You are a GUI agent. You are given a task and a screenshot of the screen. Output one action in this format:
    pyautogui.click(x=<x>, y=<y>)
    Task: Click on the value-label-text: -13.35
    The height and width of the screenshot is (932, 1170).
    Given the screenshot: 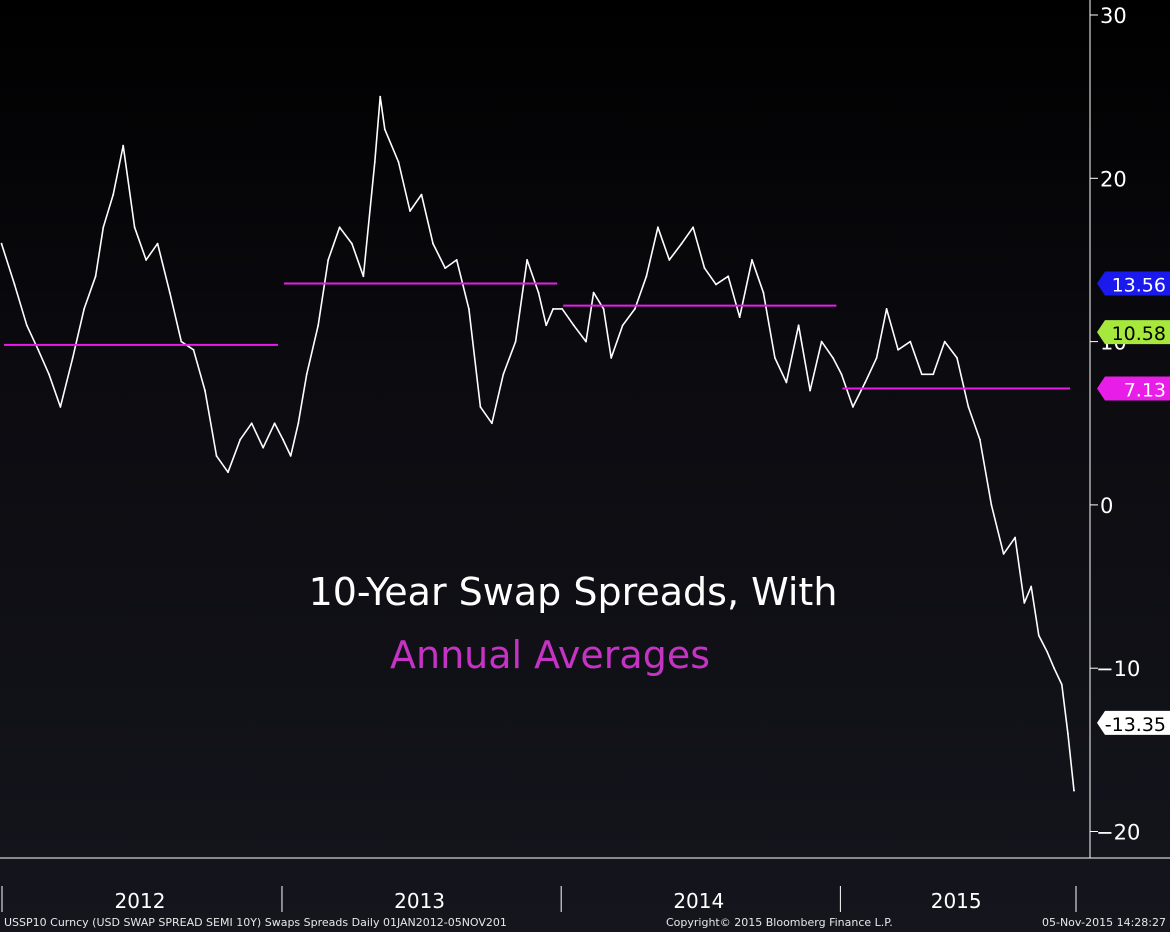 What is the action you would take?
    pyautogui.click(x=1135, y=725)
    